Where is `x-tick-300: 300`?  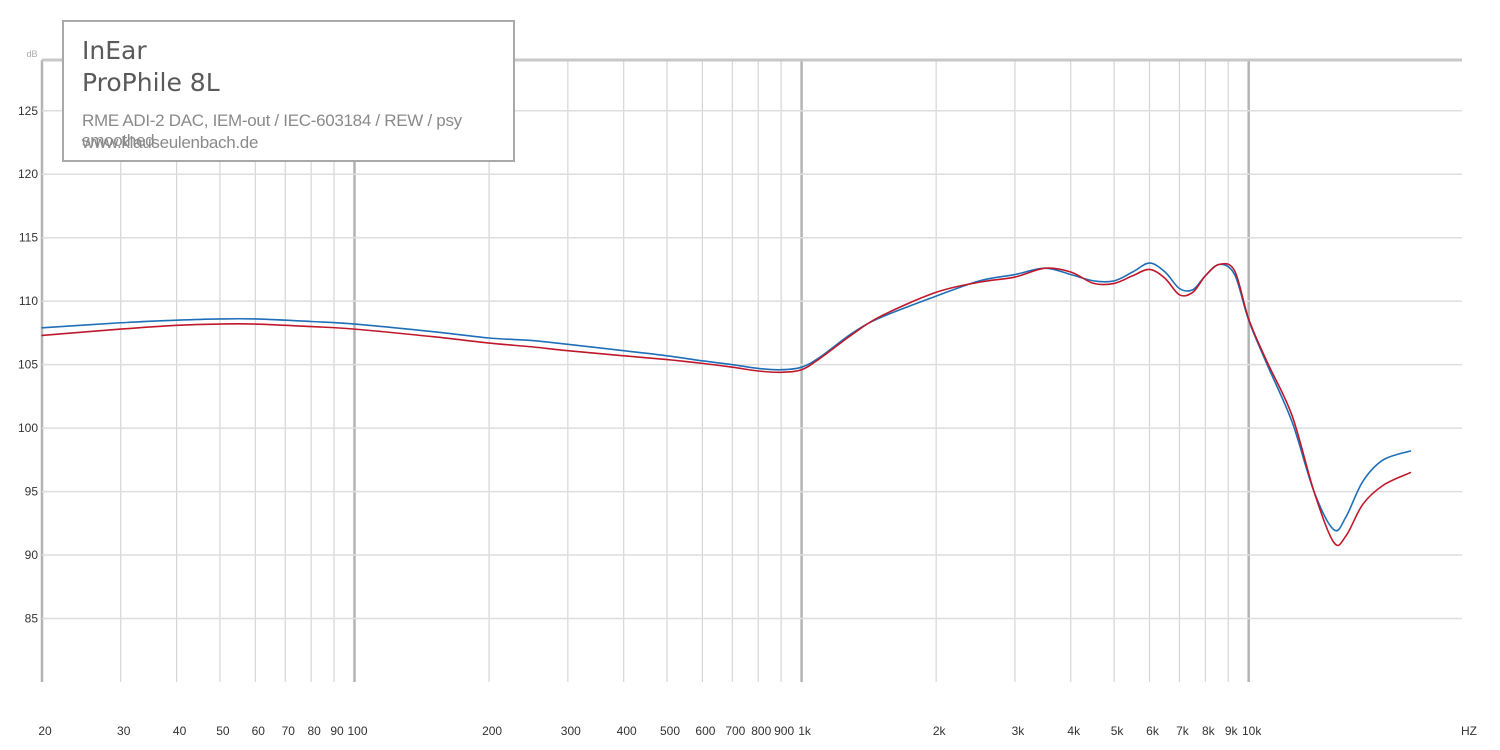
x-tick-300: 300 is located at coordinates (571, 731).